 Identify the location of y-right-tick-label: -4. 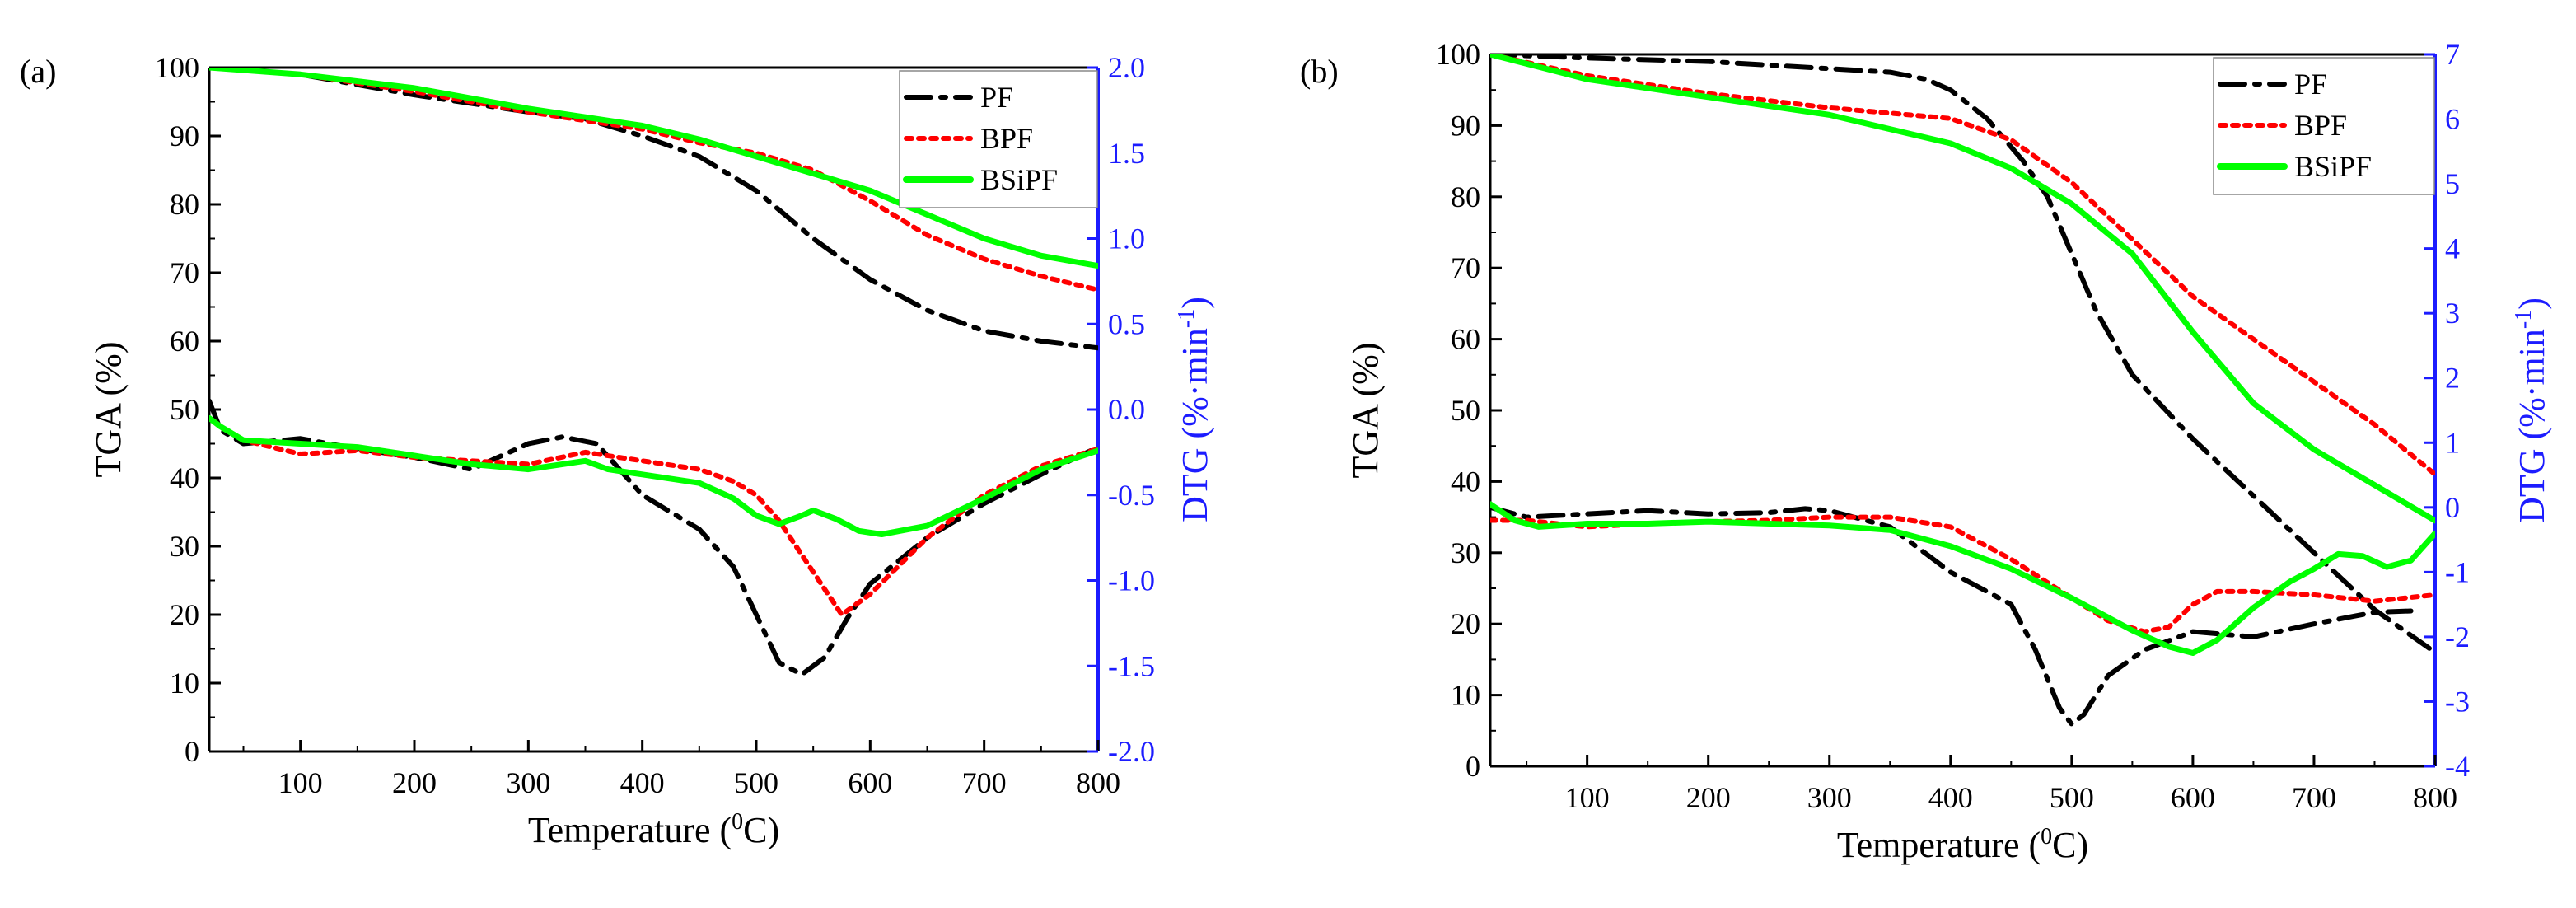
(2457, 766).